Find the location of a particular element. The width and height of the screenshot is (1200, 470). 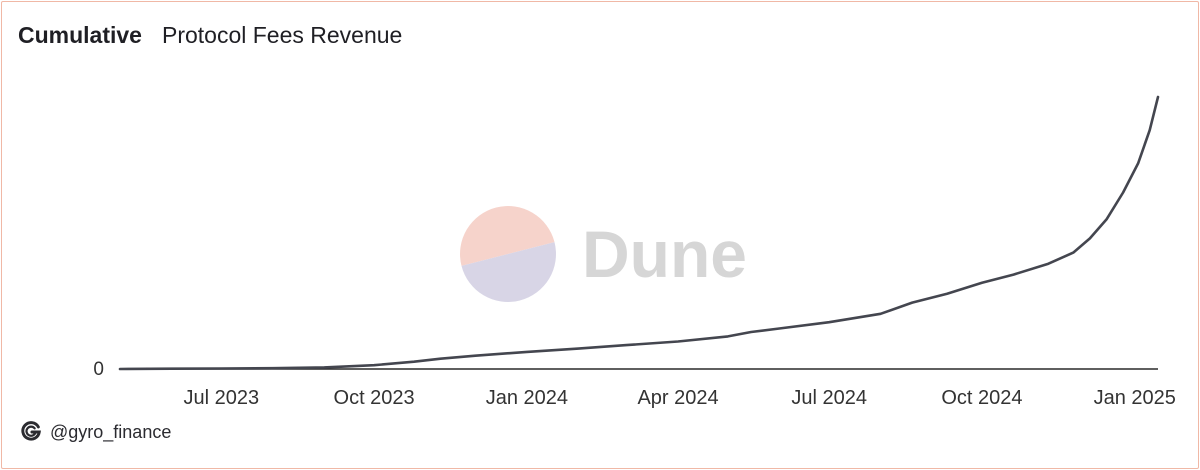

x-tick-label: Oct 2023 is located at coordinates (374, 398).